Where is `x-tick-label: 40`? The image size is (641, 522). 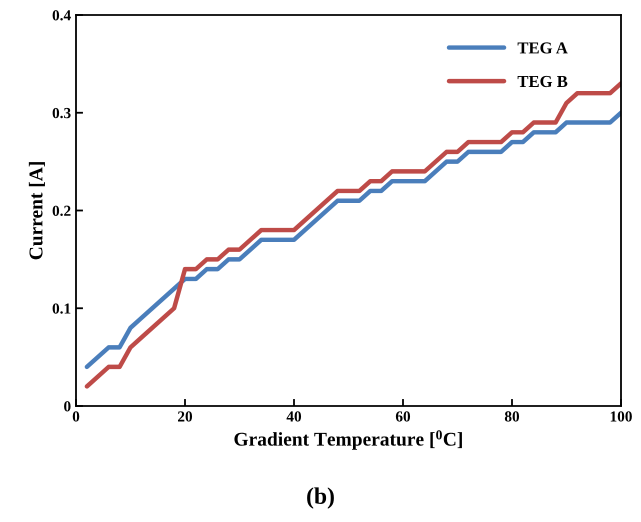
x-tick-label: 40 is located at coordinates (294, 416).